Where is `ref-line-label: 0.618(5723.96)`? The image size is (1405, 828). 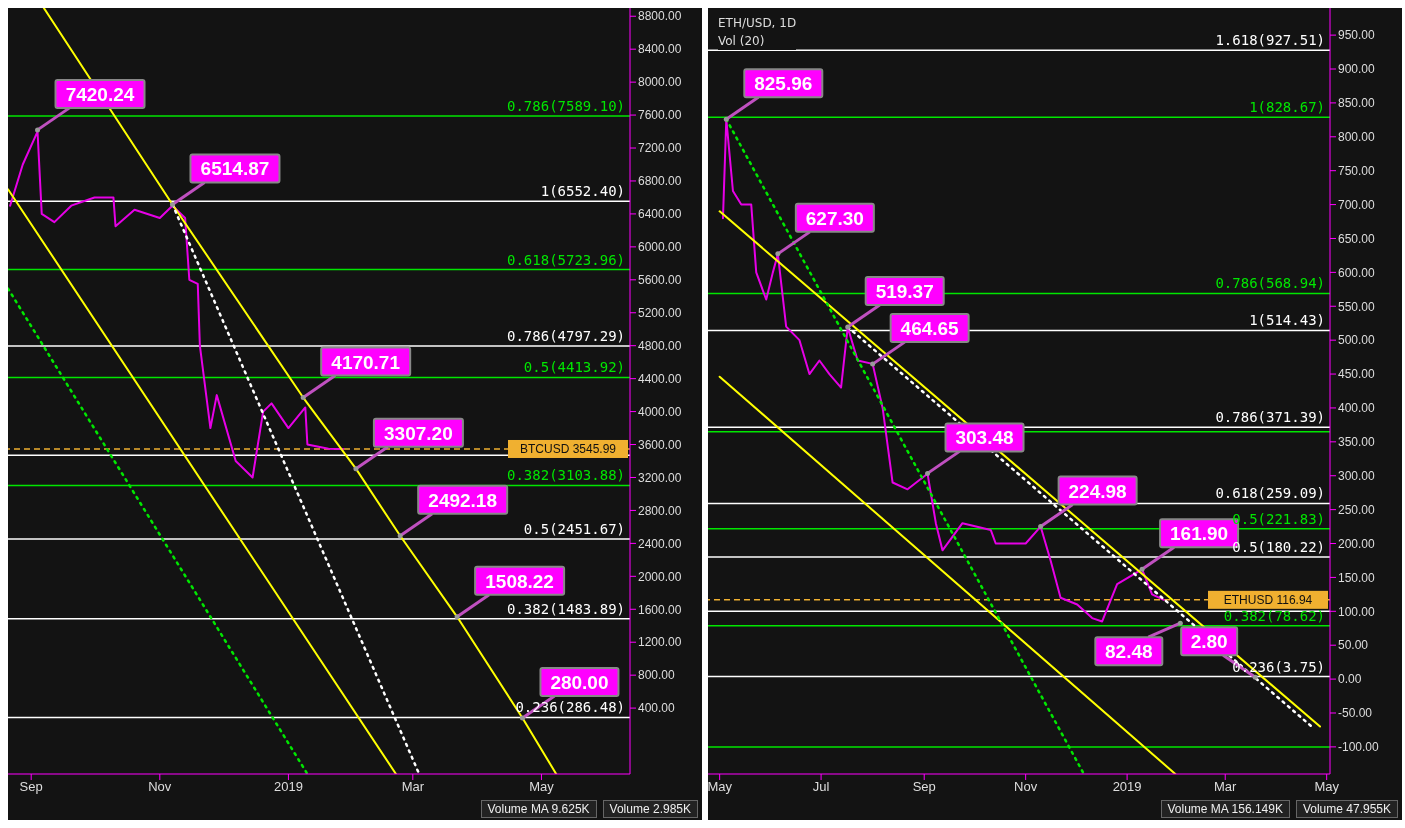 ref-line-label: 0.618(5723.96) is located at coordinates (565, 259).